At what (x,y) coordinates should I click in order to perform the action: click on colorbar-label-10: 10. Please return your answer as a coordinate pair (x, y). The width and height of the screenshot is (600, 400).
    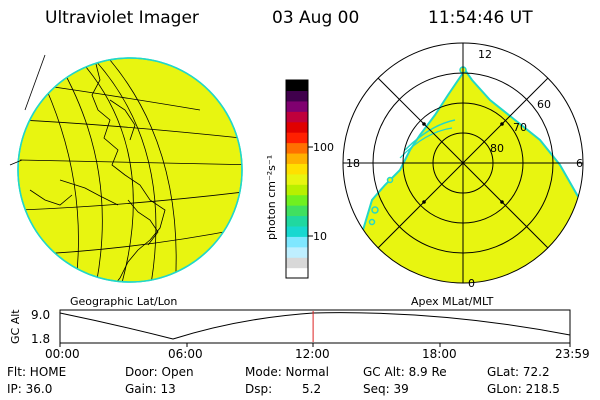
    Looking at the image, I should click on (320, 236).